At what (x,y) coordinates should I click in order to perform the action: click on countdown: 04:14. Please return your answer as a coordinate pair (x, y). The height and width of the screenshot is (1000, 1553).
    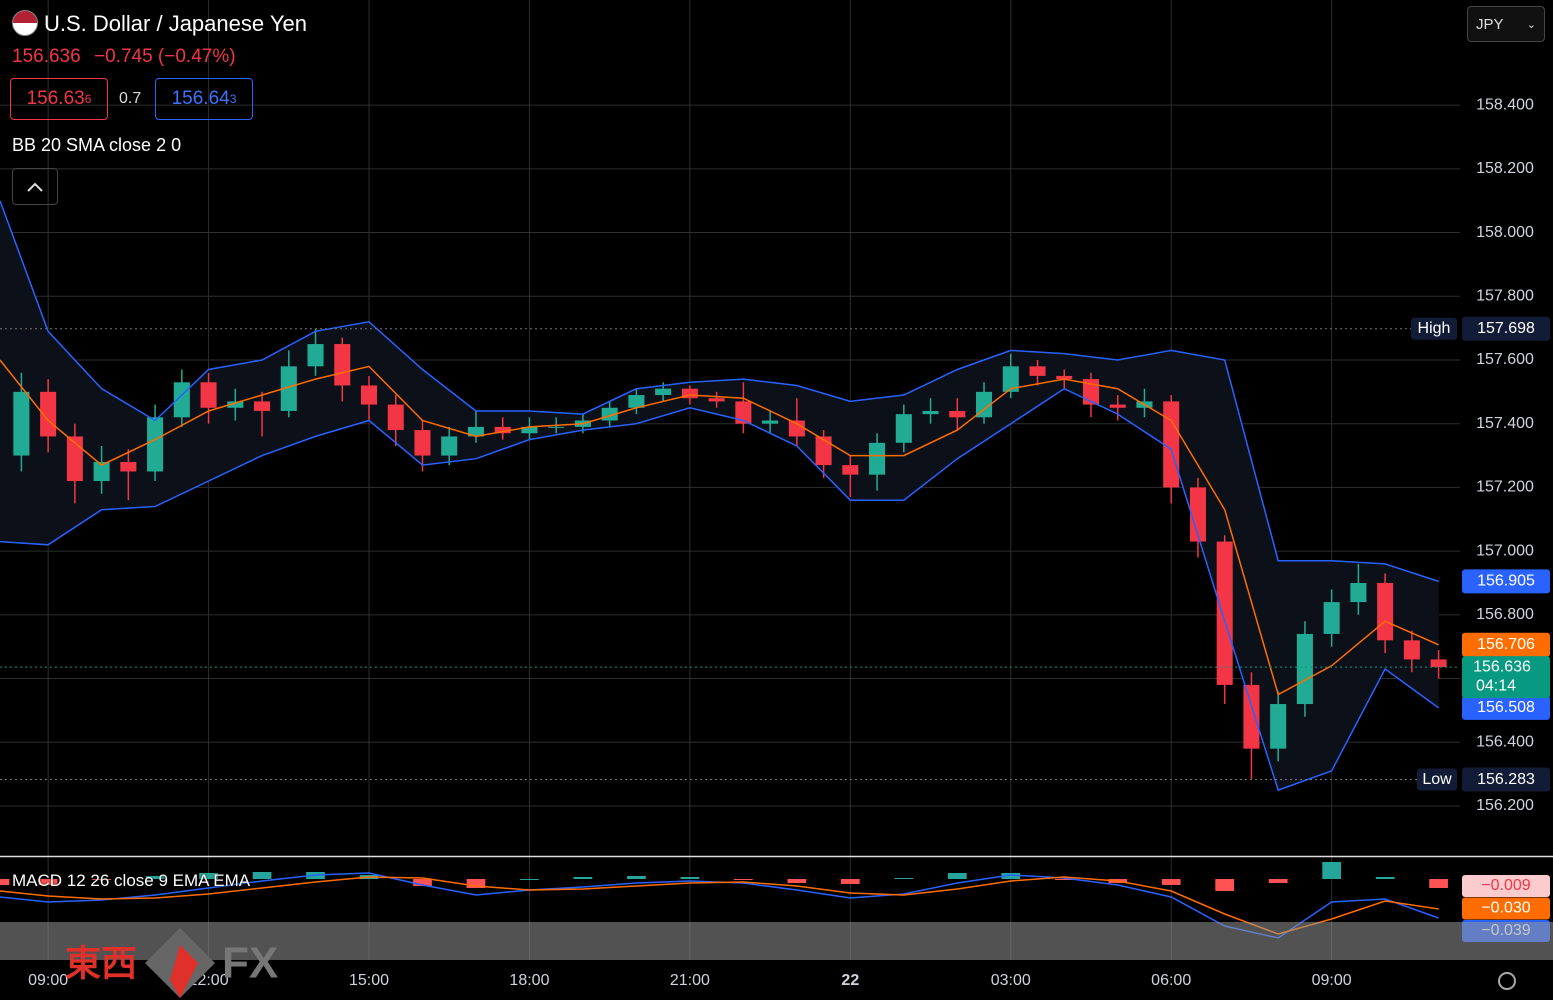
    Looking at the image, I should click on (1496, 685).